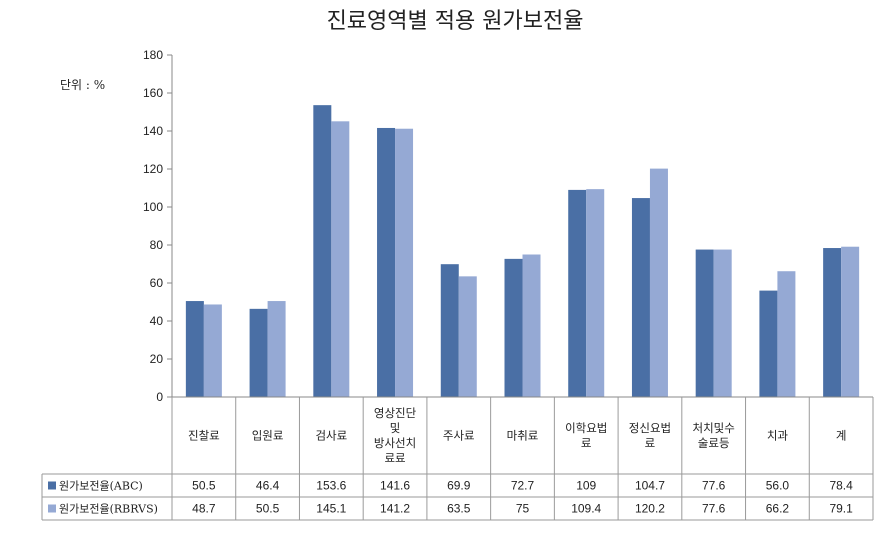  Describe the element at coordinates (714, 435) in the screenshot. I see `x-tick-label: 처치및수 술료등` at that location.